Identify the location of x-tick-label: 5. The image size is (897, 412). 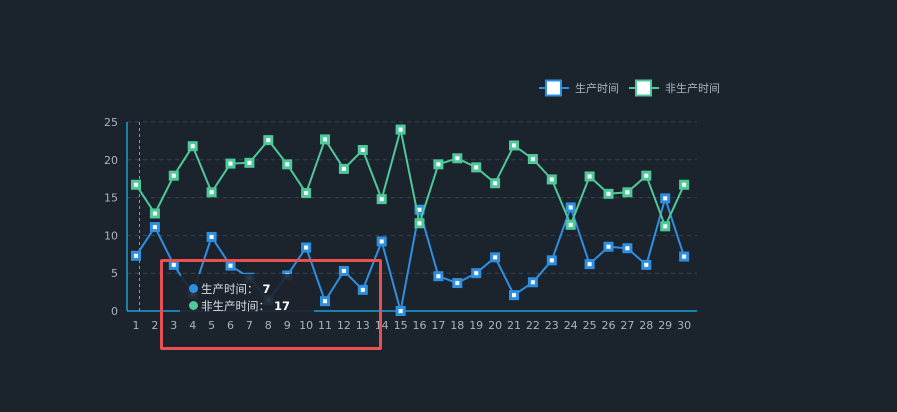
(211, 325).